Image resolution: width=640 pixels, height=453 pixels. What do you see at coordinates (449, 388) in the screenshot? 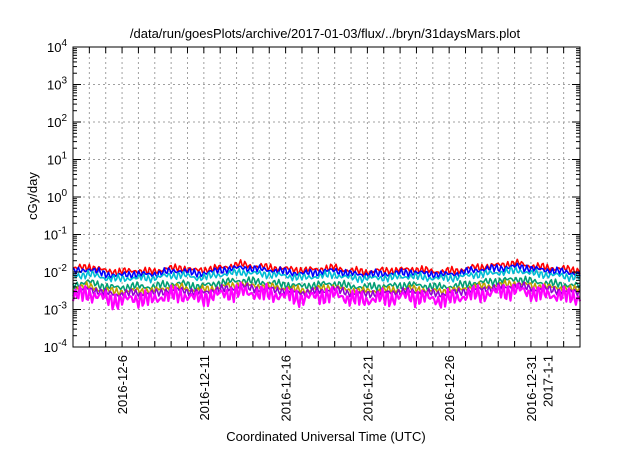
I see `x-tick-label: 2016-12-26` at bounding box center [449, 388].